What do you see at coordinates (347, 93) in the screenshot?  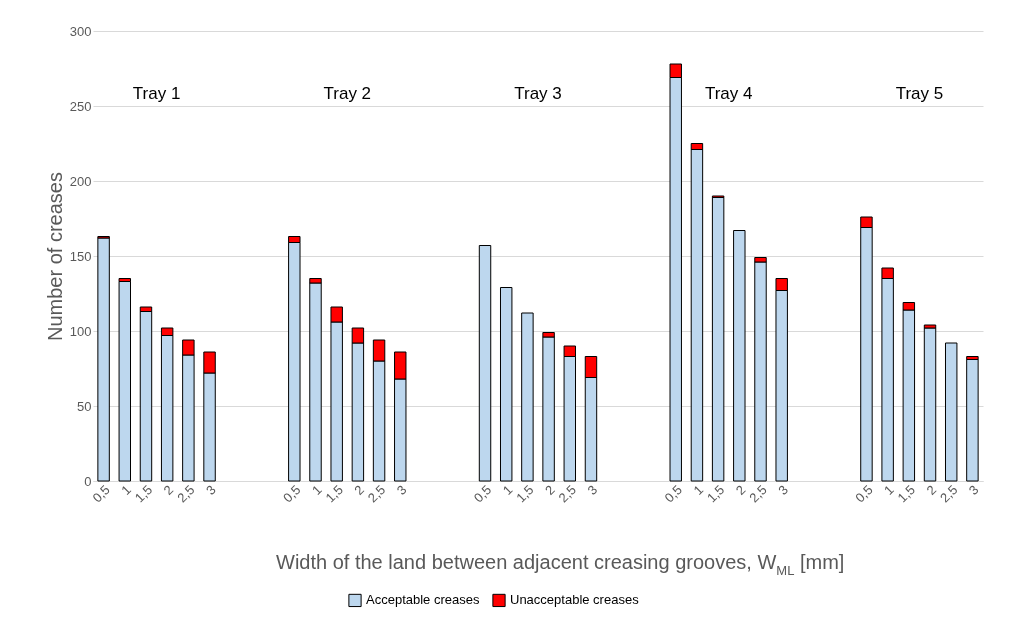 I see `annotation: Tray 2` at bounding box center [347, 93].